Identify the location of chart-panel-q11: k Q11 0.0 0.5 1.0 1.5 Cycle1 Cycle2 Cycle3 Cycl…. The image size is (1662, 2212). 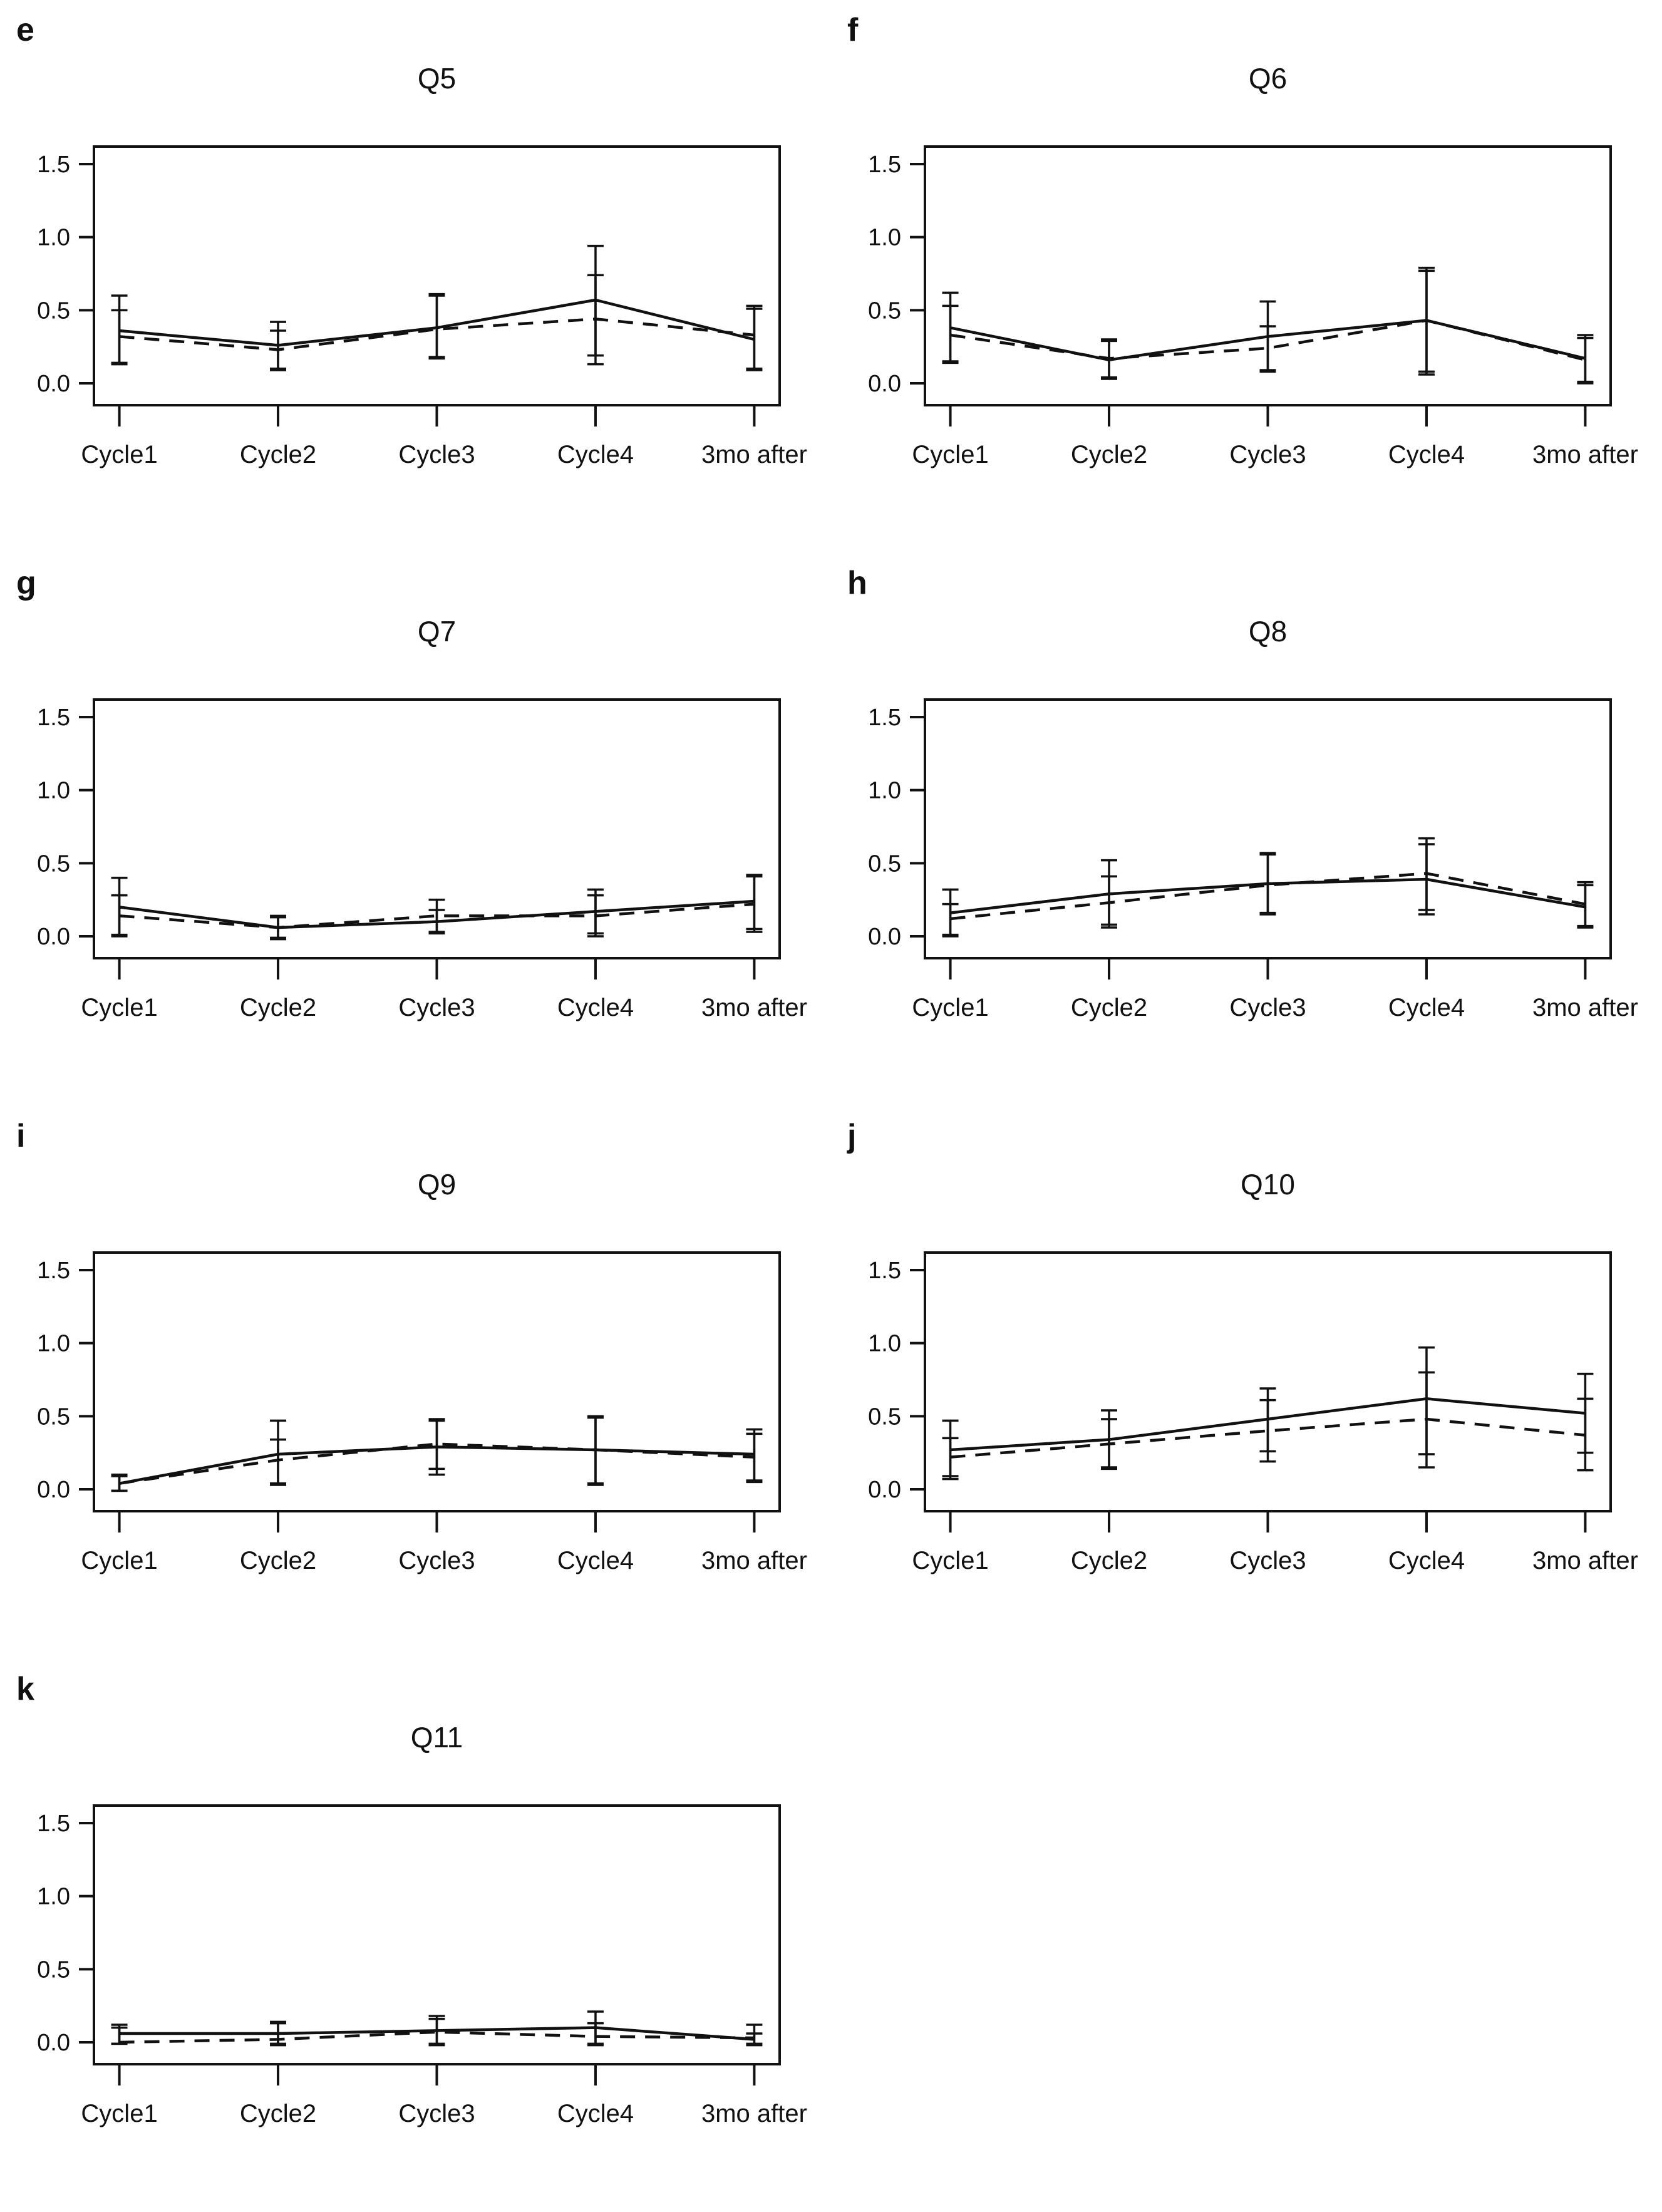
(415, 1935).